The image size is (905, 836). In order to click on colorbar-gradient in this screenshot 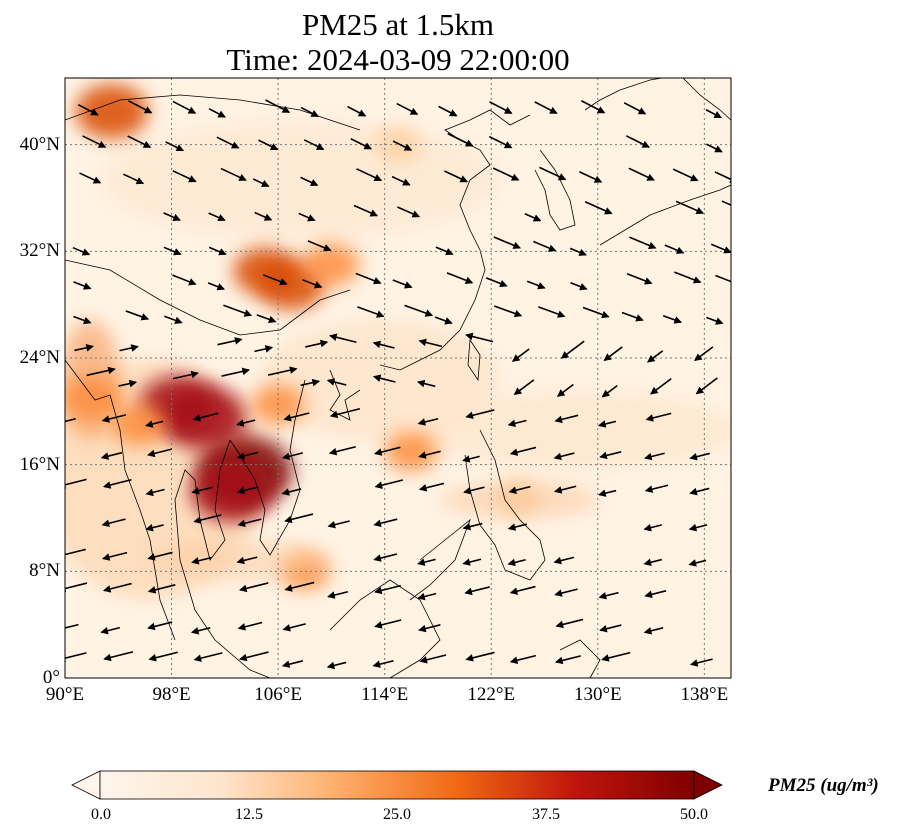, I will do `click(397, 785)`.